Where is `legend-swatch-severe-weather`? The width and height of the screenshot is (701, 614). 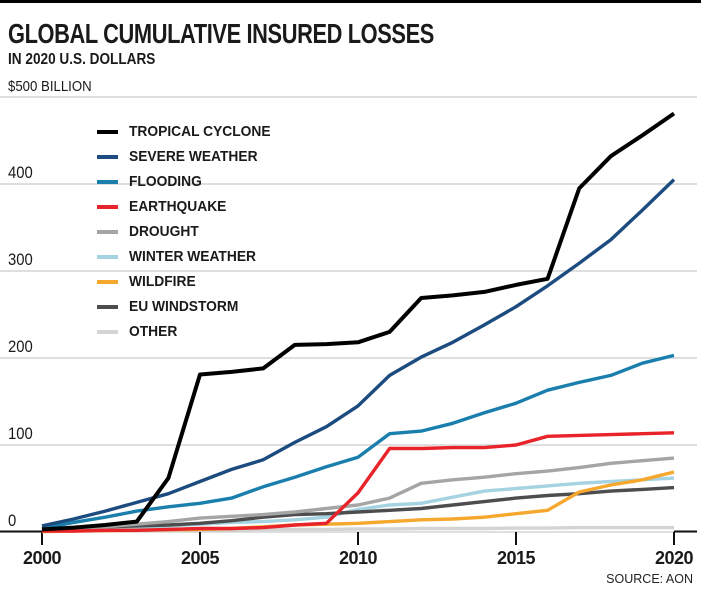
legend-swatch-severe-weather is located at coordinates (107, 156).